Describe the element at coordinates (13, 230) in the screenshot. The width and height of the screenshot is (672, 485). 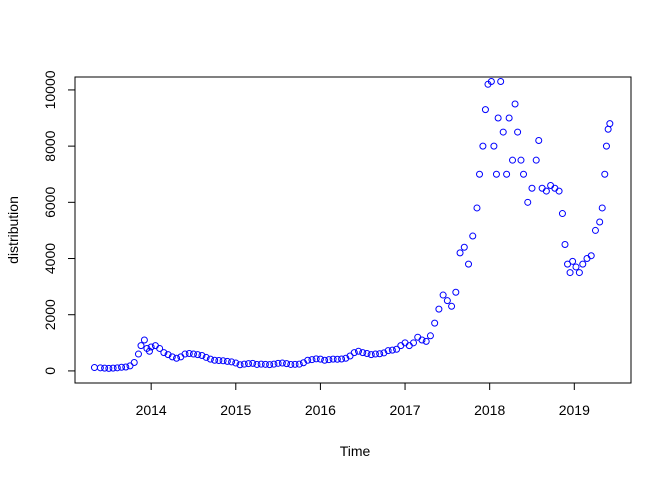
I see `y-axis-label: distribution` at that location.